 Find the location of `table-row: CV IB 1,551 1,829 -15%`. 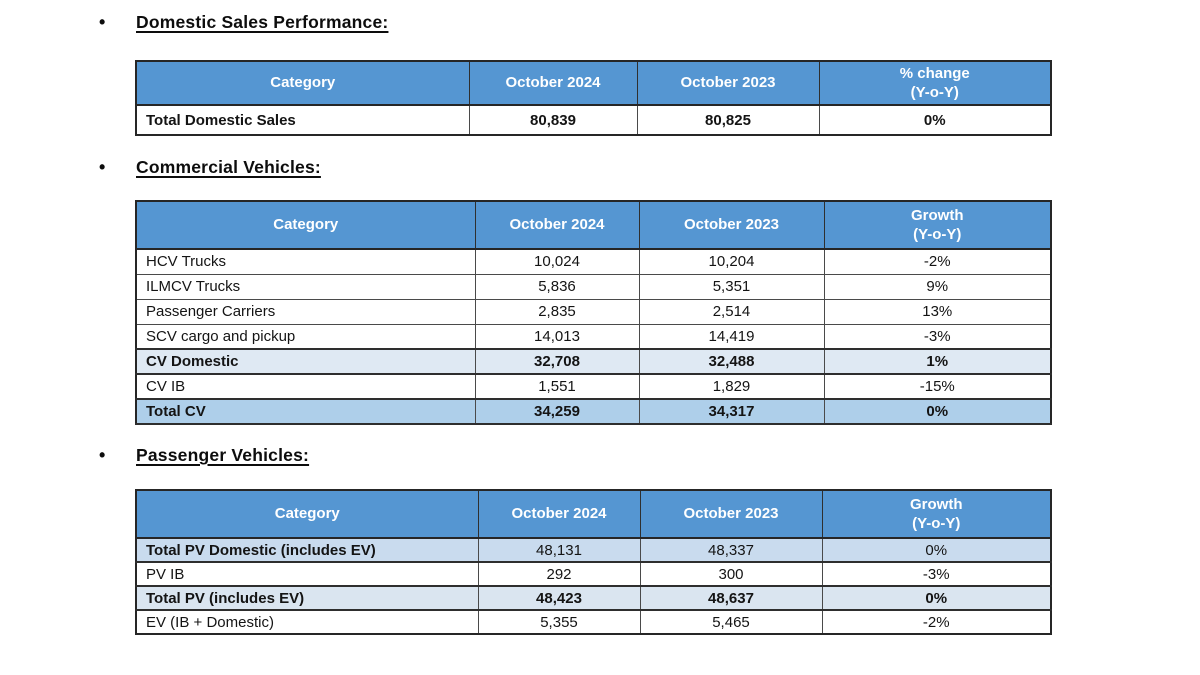

table-row: CV IB 1,551 1,829 -15% is located at coordinates (593, 386).